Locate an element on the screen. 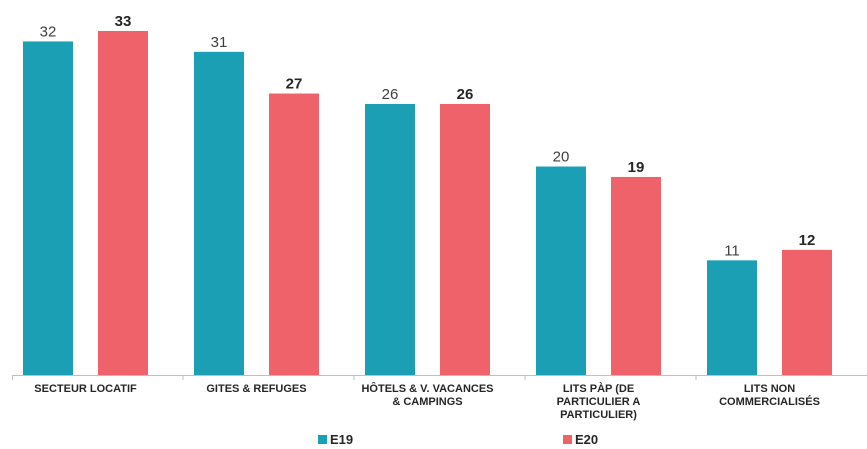 The width and height of the screenshot is (867, 449). legend-label: E20 is located at coordinates (586, 439).